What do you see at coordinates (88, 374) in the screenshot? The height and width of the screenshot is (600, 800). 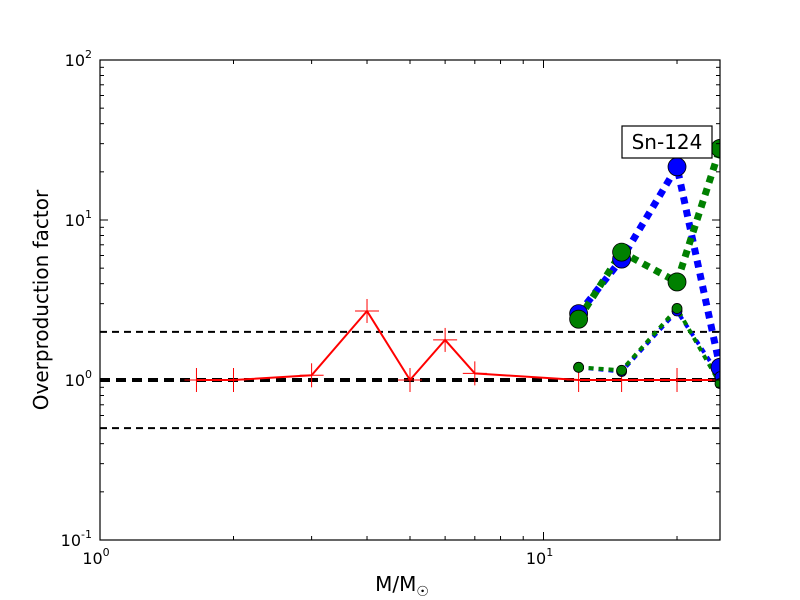 I see `y-tick-label-exp: 0` at bounding box center [88, 374].